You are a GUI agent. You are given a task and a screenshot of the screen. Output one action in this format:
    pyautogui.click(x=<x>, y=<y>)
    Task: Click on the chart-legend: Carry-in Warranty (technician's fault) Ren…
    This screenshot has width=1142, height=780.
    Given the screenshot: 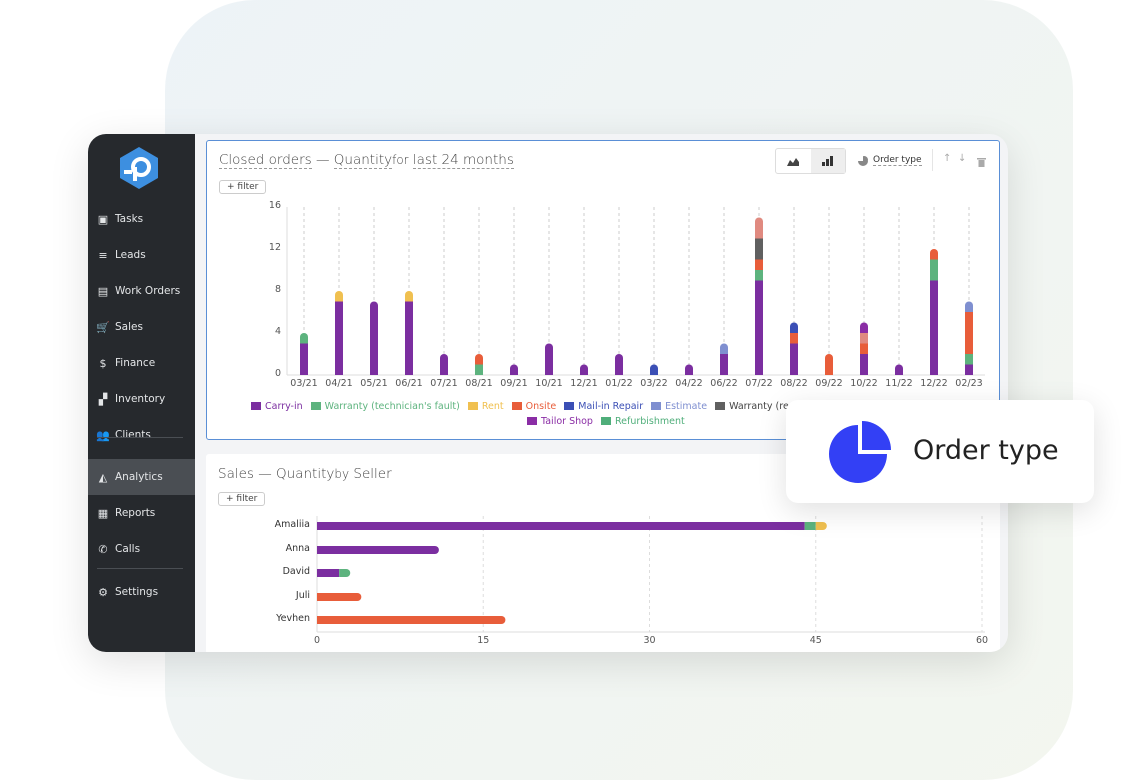 What is the action you would take?
    pyautogui.click(x=521, y=406)
    